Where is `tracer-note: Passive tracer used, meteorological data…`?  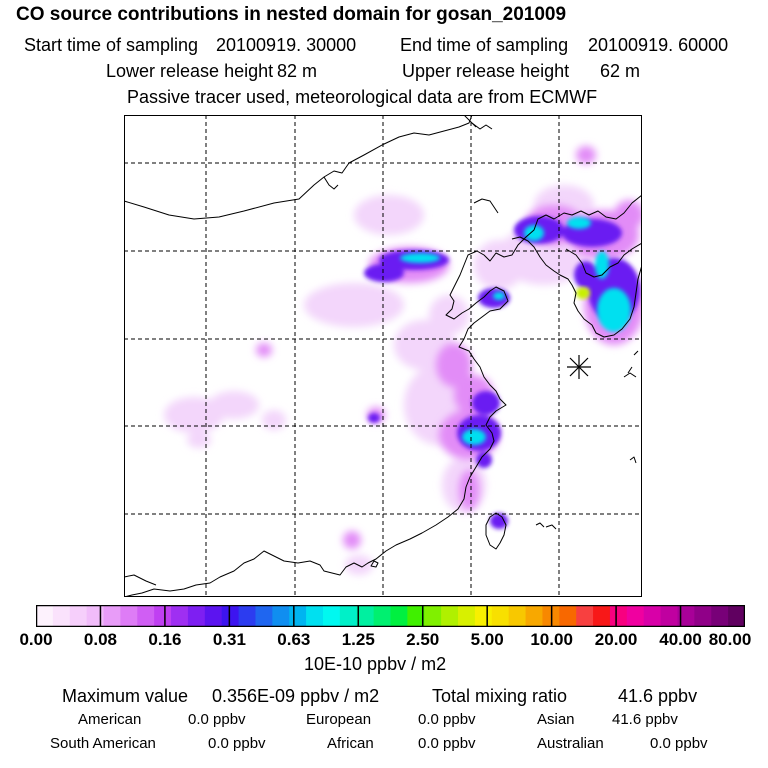 tracer-note: Passive tracer used, meteorological data… is located at coordinates (362, 97).